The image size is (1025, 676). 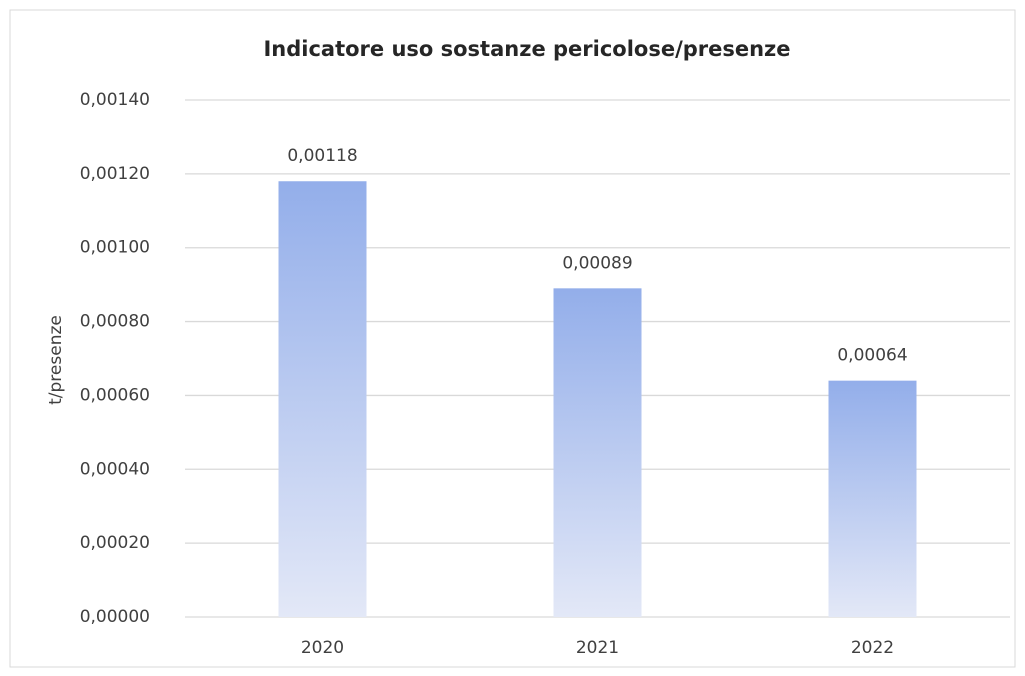 What do you see at coordinates (115, 617) in the screenshot?
I see `y-tick-label: 0,00000` at bounding box center [115, 617].